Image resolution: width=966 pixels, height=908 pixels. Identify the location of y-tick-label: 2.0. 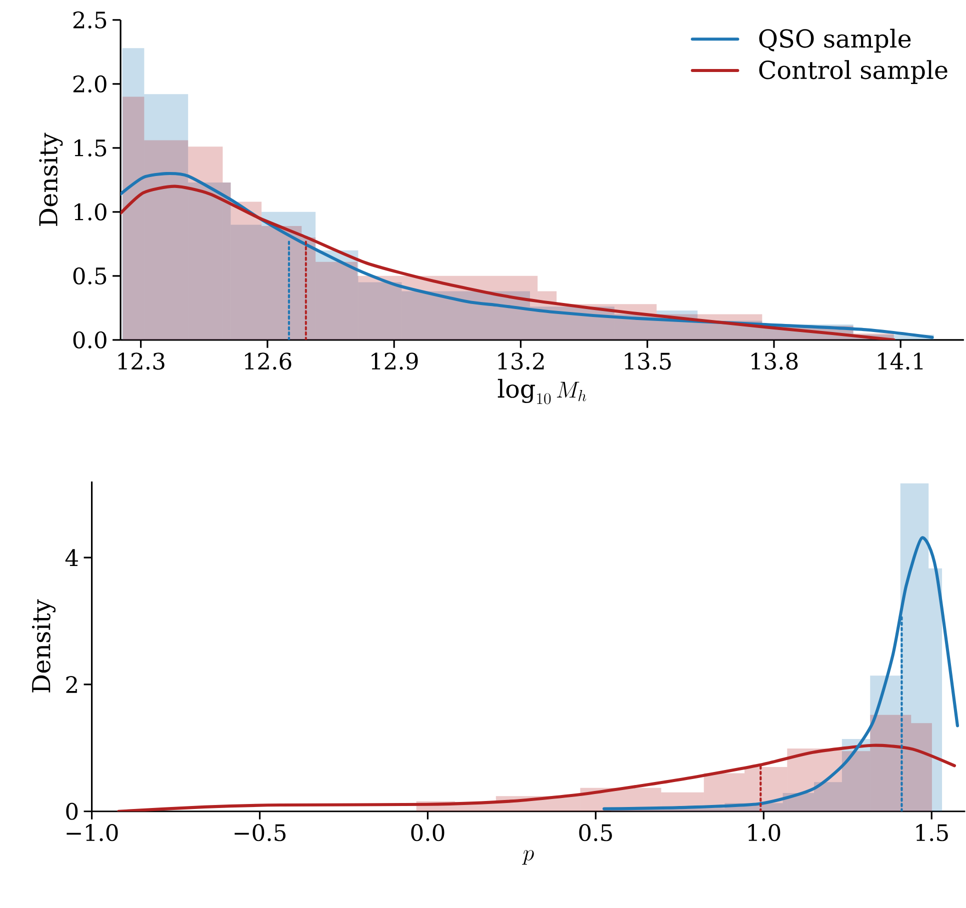
(89, 84).